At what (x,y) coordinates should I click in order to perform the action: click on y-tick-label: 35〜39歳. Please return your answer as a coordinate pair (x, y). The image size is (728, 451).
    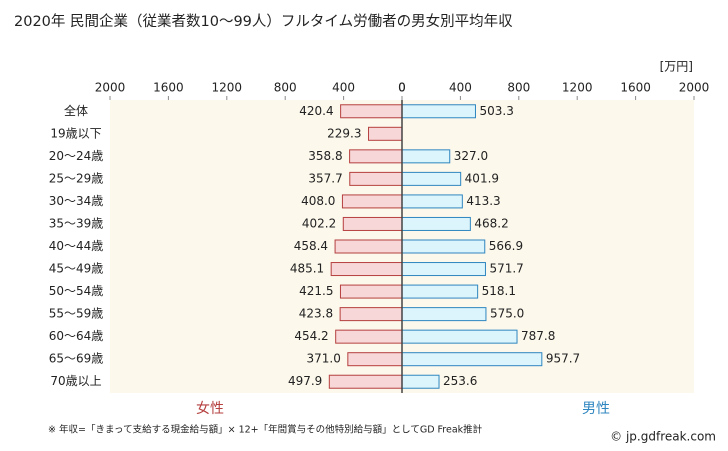
    Looking at the image, I should click on (76, 223).